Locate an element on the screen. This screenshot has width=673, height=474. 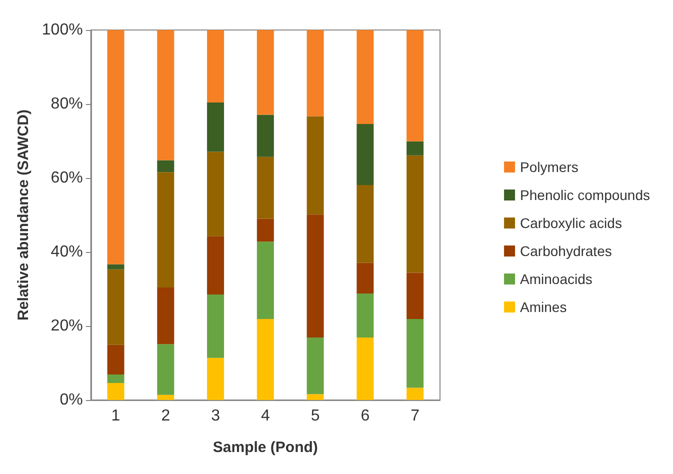
x-tick-label: 5 is located at coordinates (315, 416).